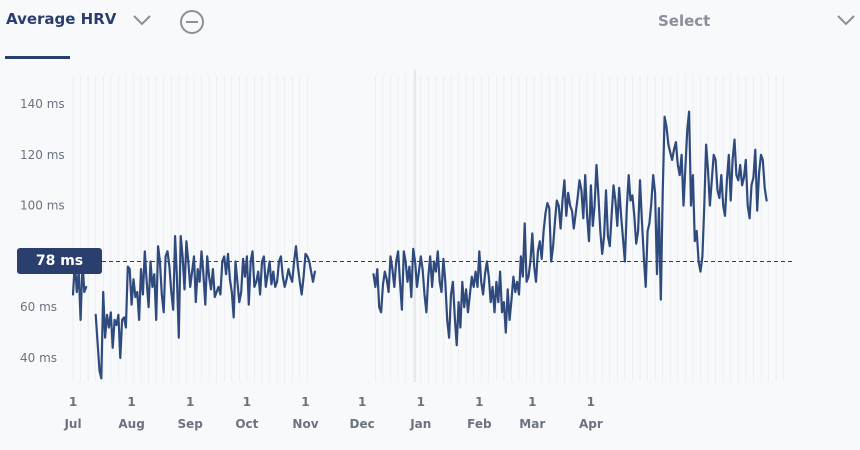  I want to click on active-tab-indicator, so click(37, 57).